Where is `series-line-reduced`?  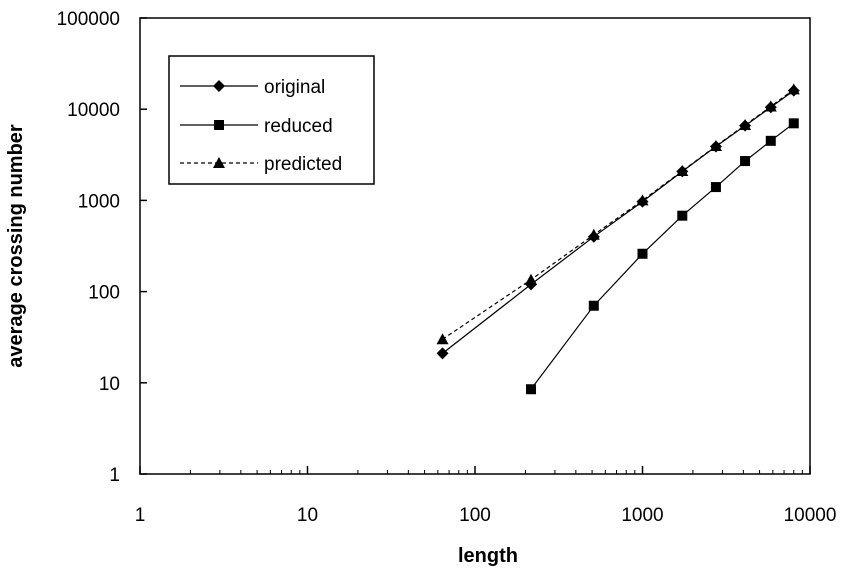
series-line-reduced is located at coordinates (662, 256).